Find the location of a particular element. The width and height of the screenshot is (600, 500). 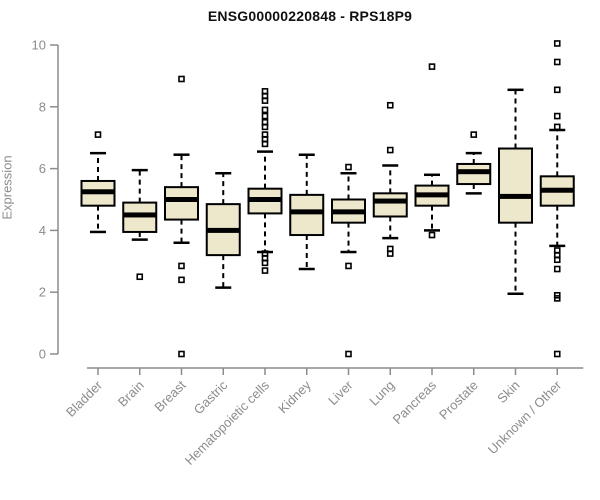

x-tick-label: Breast is located at coordinates (169, 395).